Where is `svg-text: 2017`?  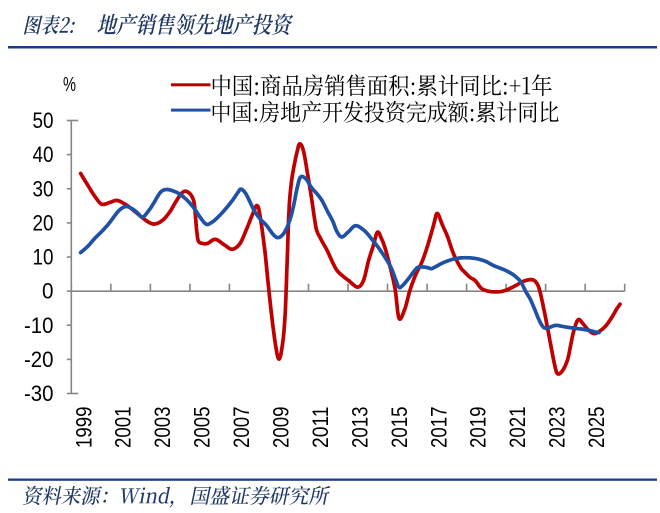 svg-text: 2017 is located at coordinates (438, 428).